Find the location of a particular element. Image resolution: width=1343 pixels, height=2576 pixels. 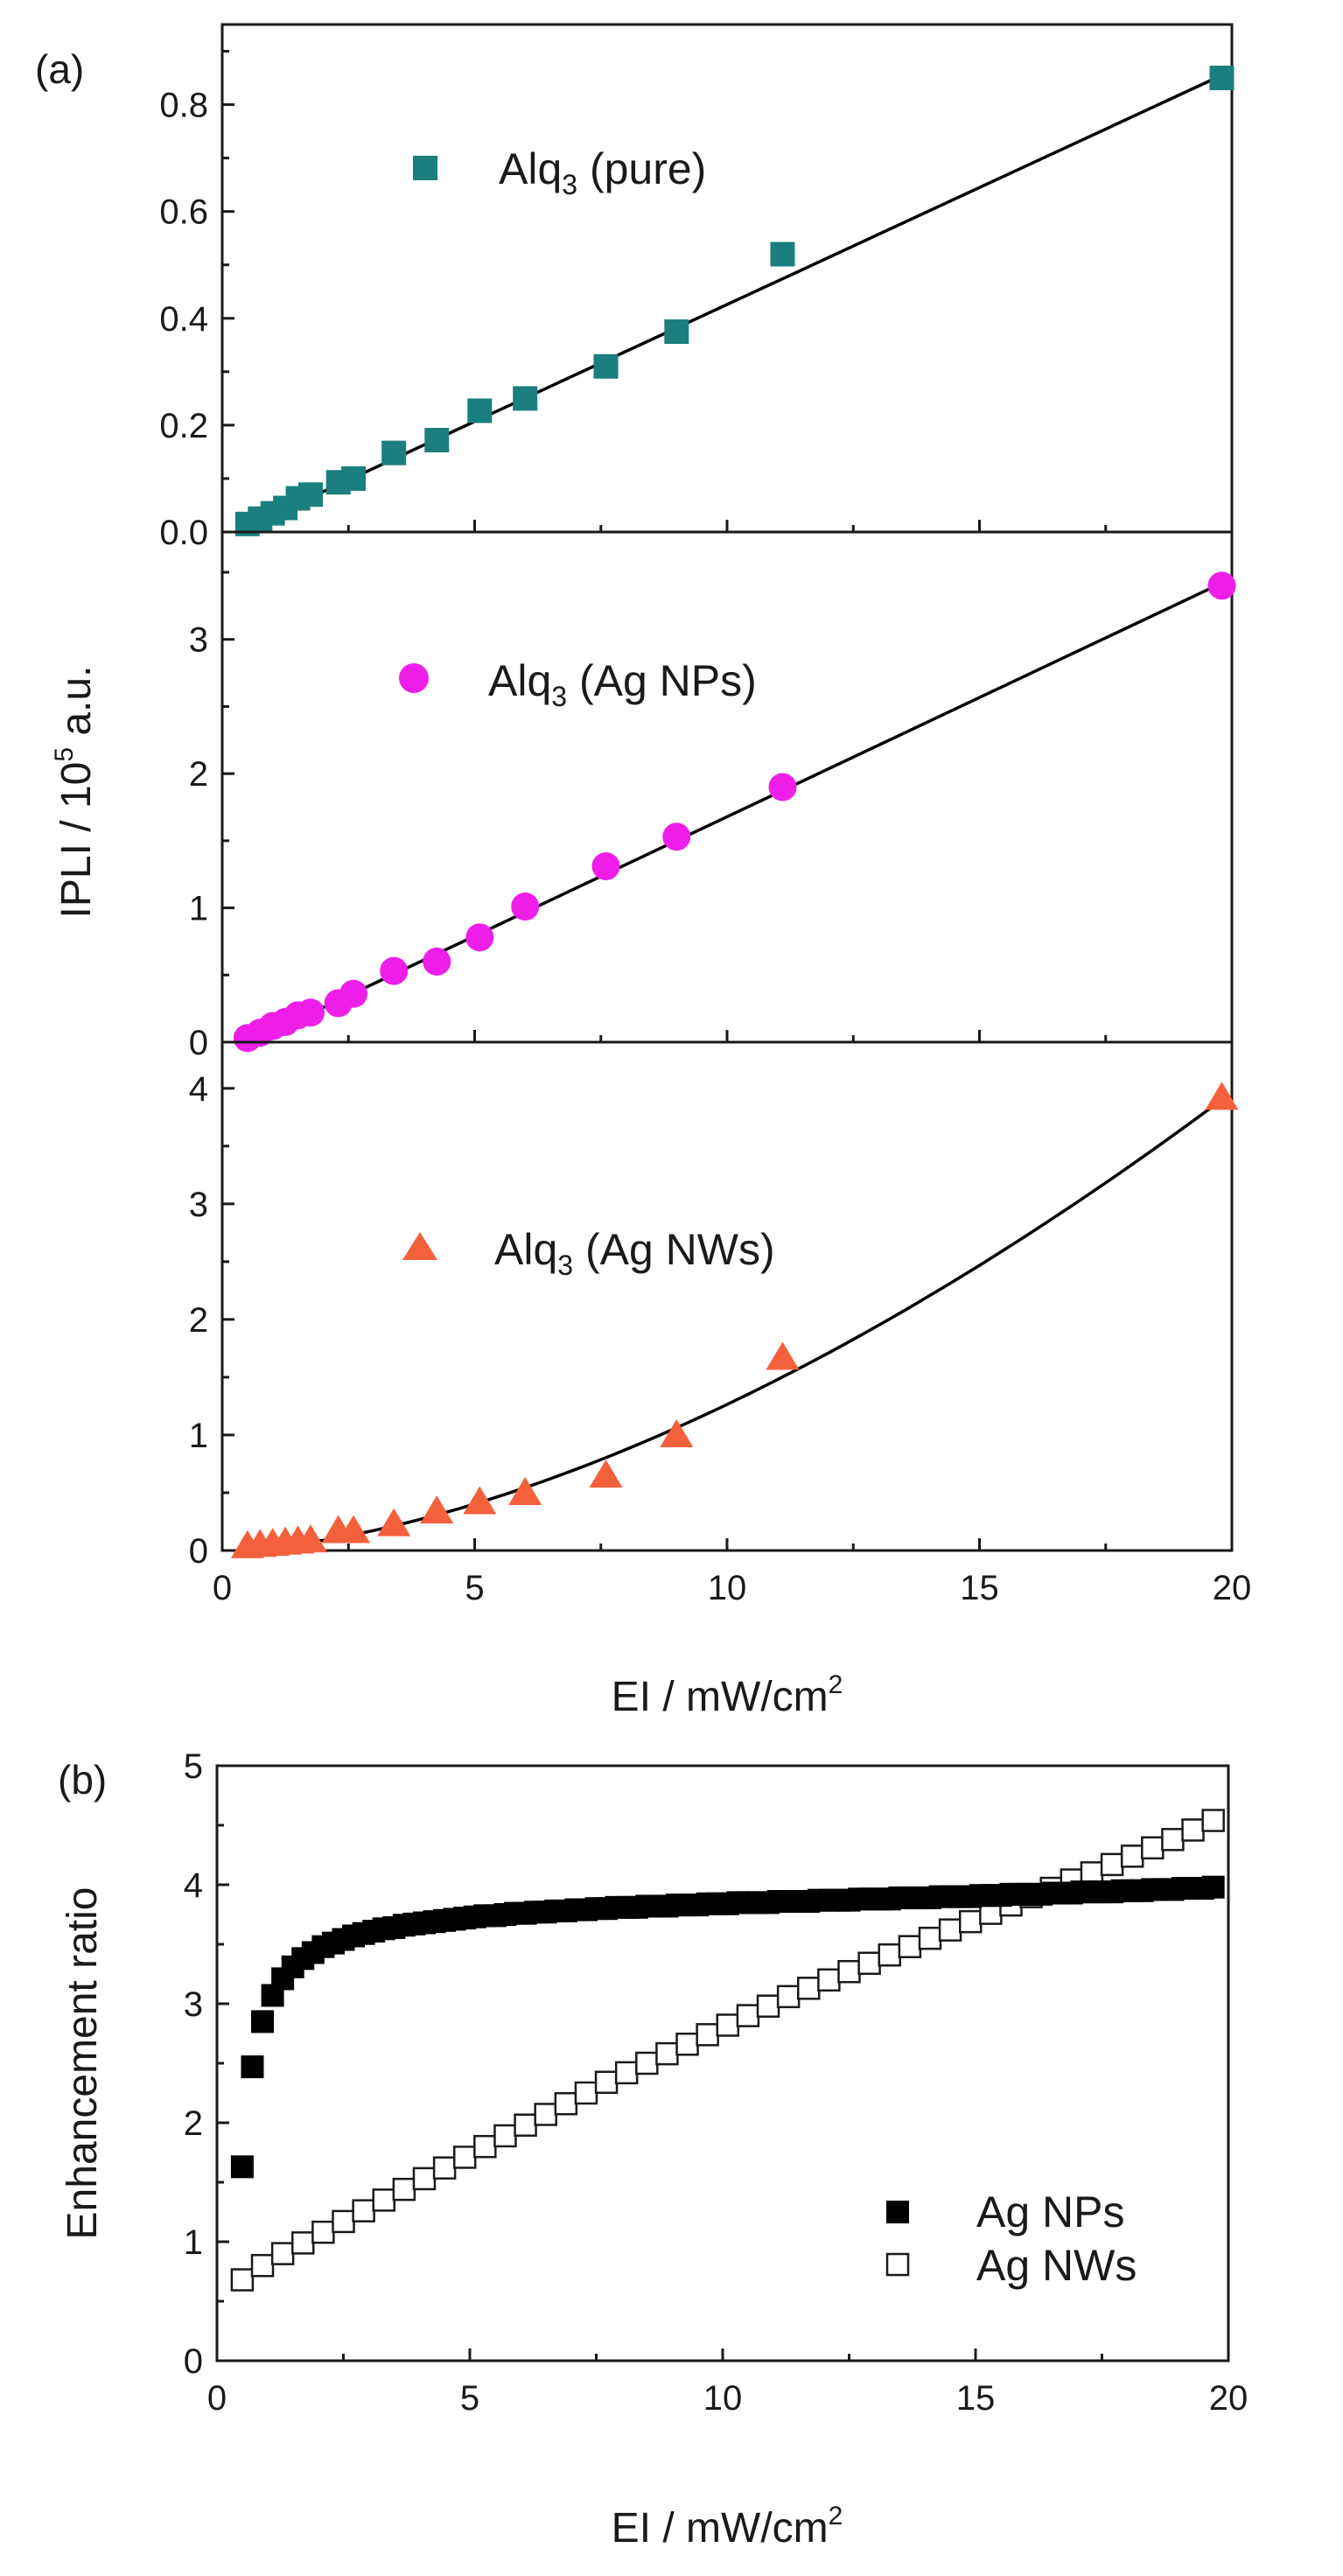

legend-label-b-nws: Ag NWs is located at coordinates (1056, 2265).